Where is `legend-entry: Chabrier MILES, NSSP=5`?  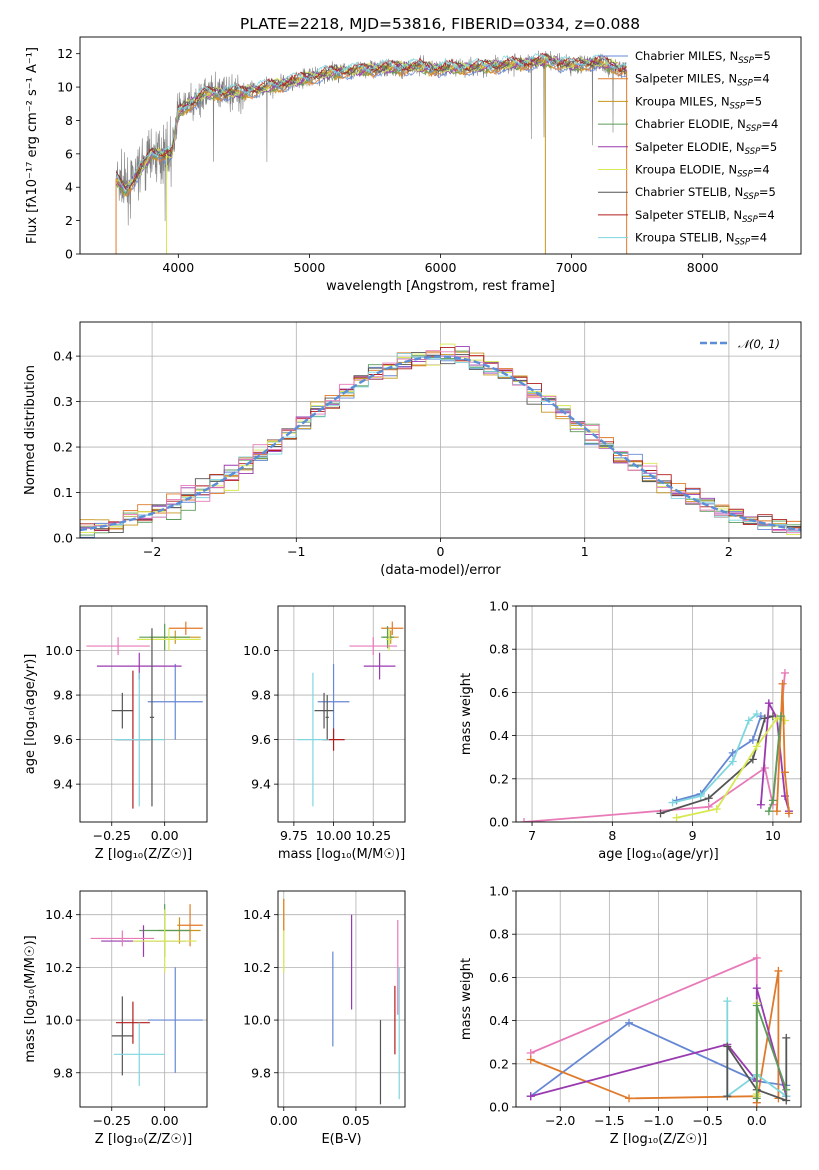
legend-entry: Chabrier MILES, NSSP=5 is located at coordinates (703, 57).